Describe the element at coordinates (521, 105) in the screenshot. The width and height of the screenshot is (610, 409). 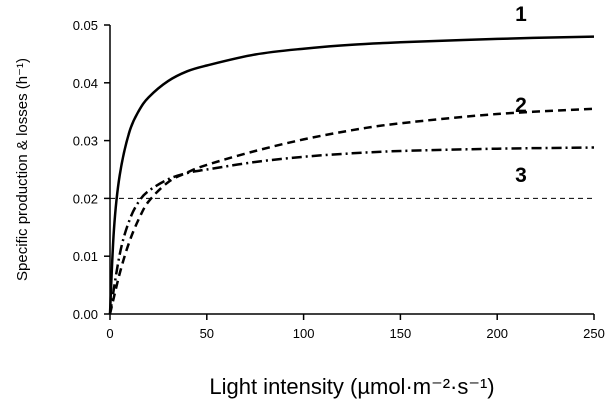
I see `series-label-2: 2` at that location.